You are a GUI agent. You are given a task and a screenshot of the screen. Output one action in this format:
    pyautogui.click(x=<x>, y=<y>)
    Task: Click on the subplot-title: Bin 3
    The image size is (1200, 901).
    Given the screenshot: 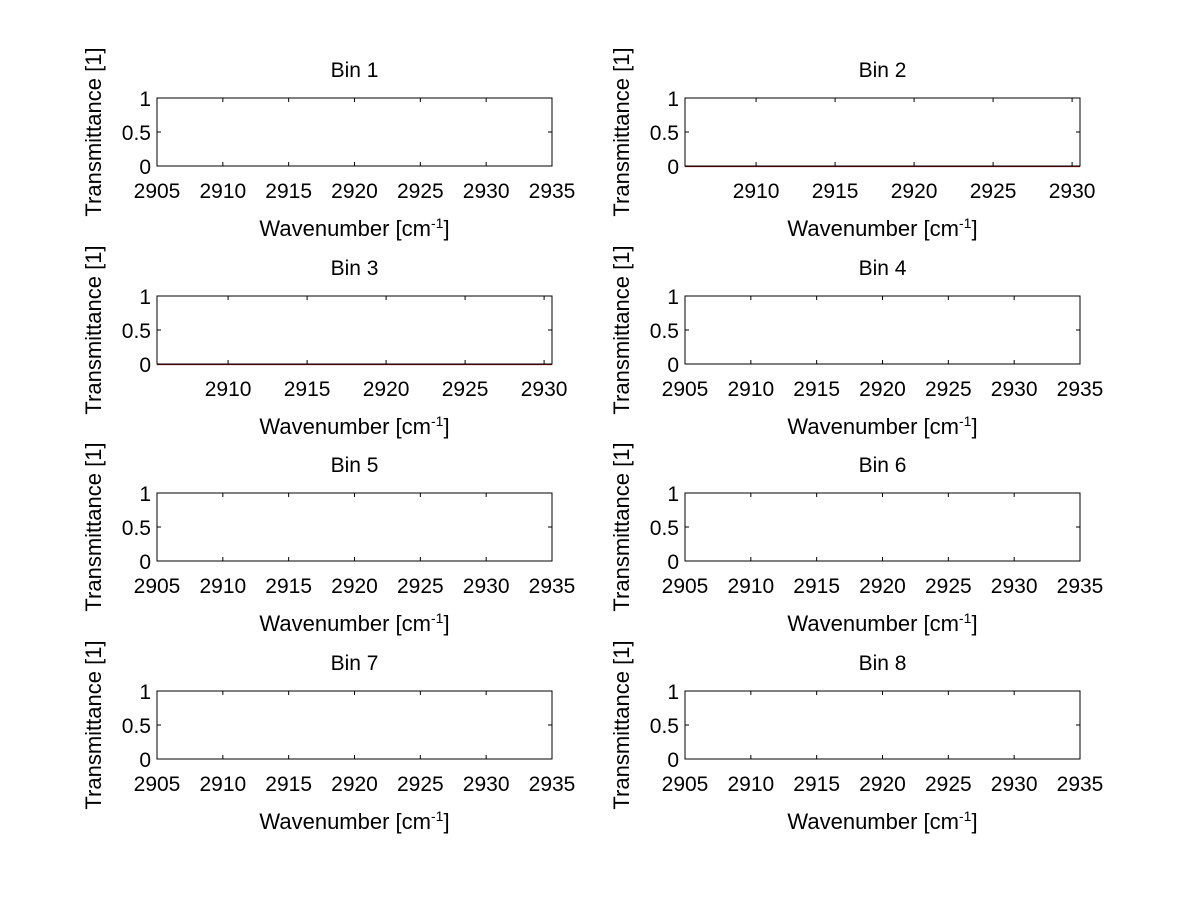 What is the action you would take?
    pyautogui.click(x=355, y=268)
    